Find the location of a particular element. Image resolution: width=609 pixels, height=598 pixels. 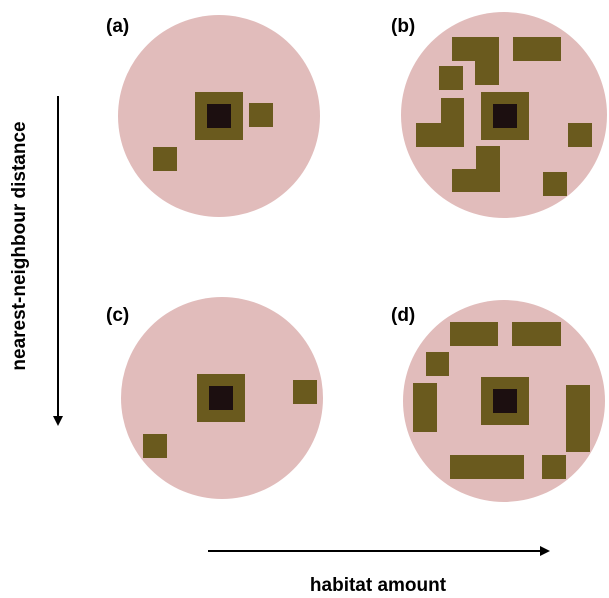

panel-label-a: (a) is located at coordinates (118, 26).